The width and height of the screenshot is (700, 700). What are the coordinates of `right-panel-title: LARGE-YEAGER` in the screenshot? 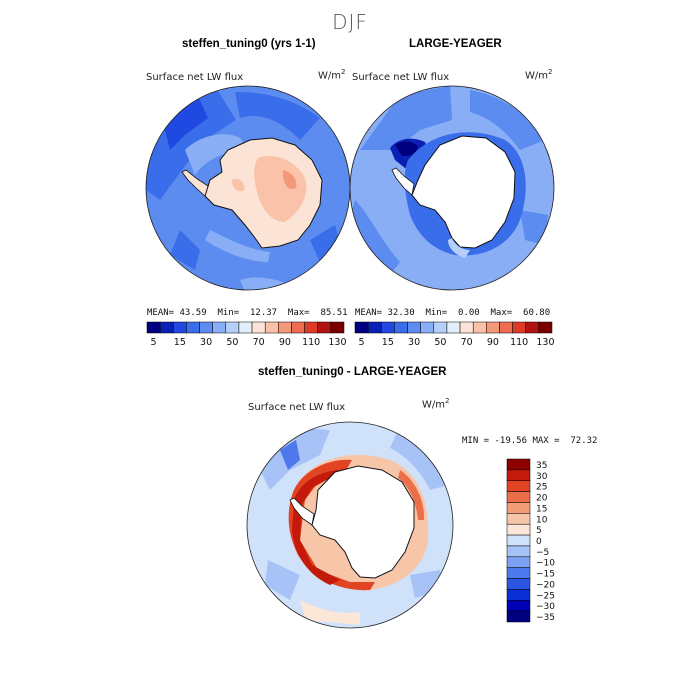 It's located at (455, 44).